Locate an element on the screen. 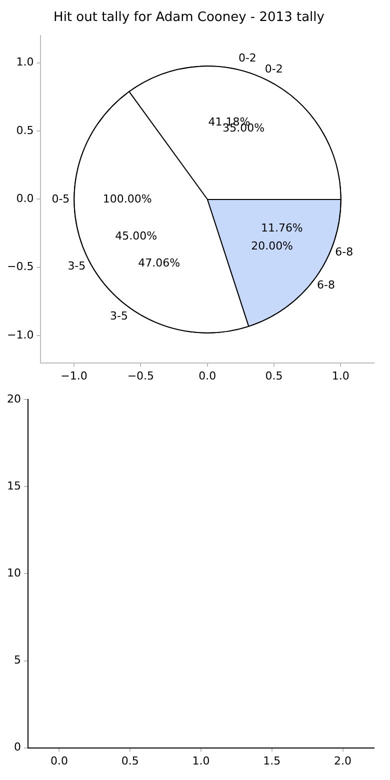 The height and width of the screenshot is (780, 390). data-label: 11.76% is located at coordinates (281, 228).